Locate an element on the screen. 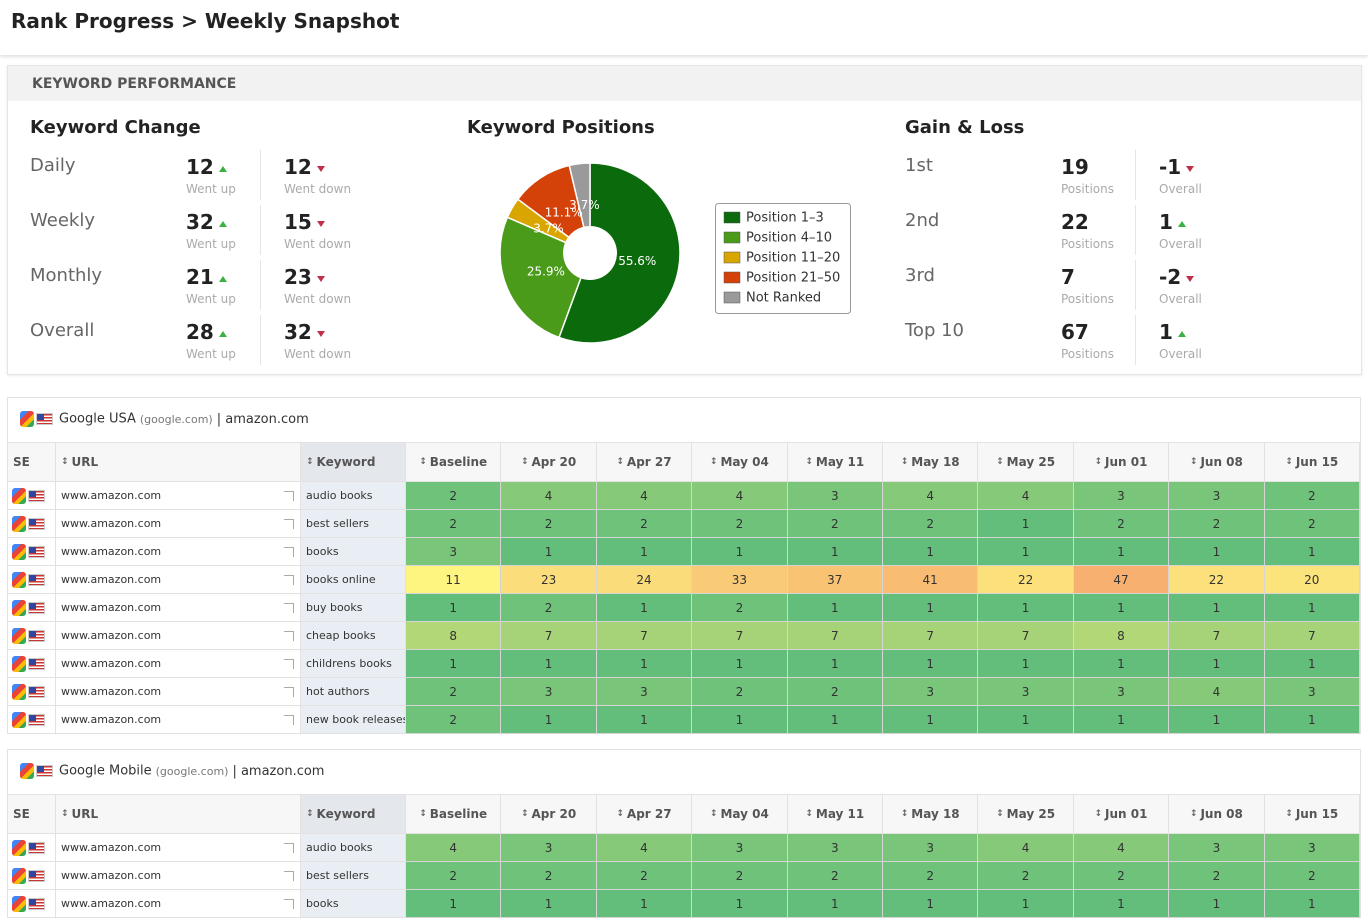  metric: 1 is located at coordinates (1172, 222).